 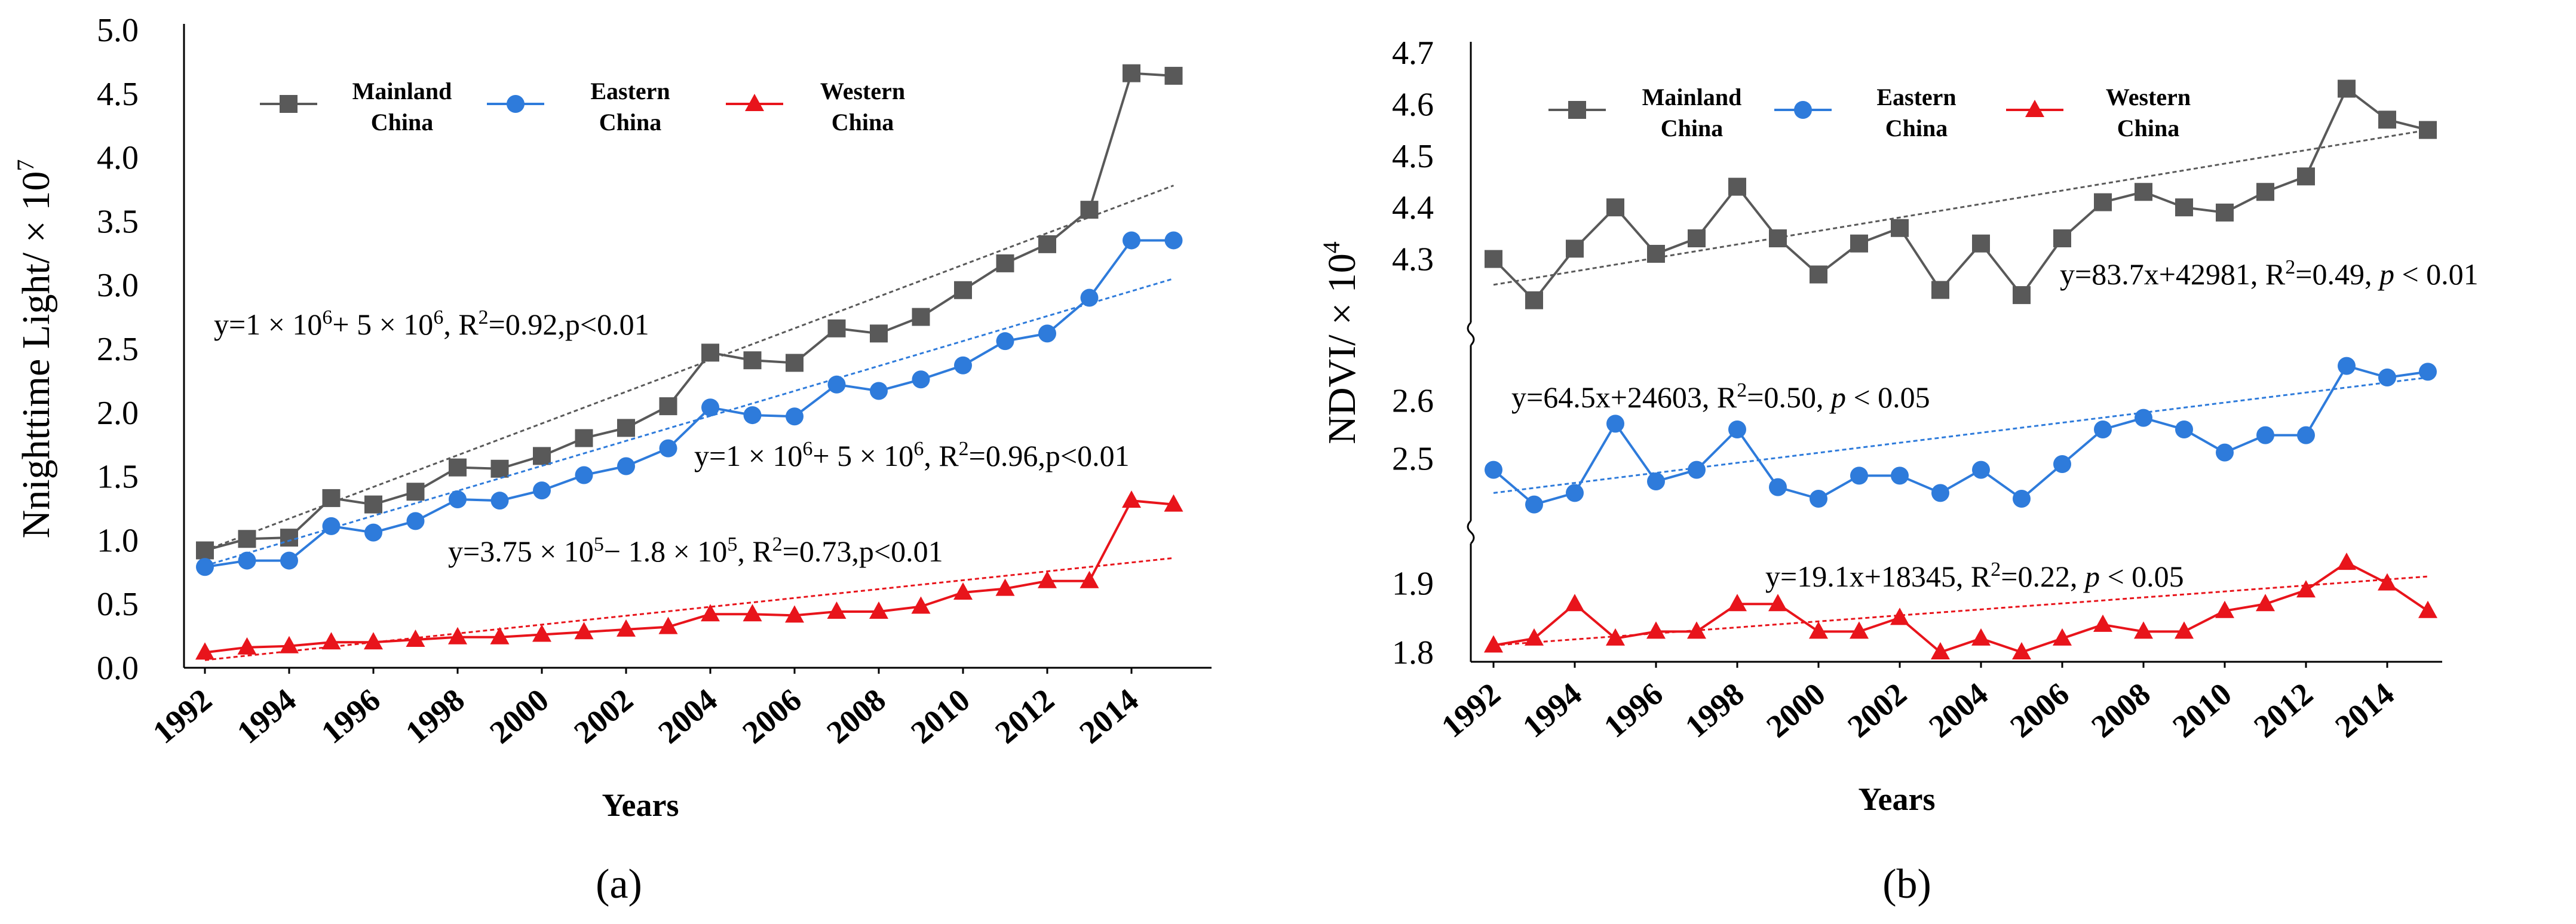 I want to click on y-tick-label: 1.8, so click(x=1413, y=652).